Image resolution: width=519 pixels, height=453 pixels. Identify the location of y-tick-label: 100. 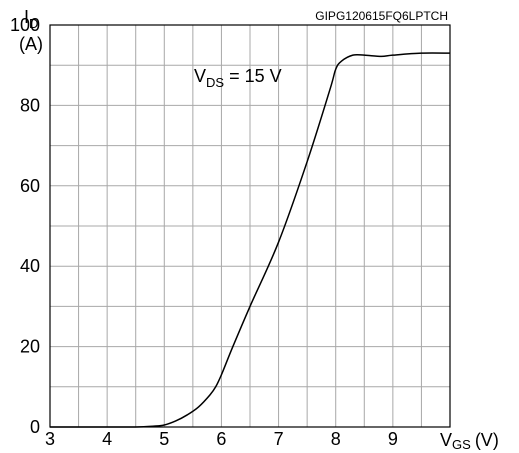
(25, 25).